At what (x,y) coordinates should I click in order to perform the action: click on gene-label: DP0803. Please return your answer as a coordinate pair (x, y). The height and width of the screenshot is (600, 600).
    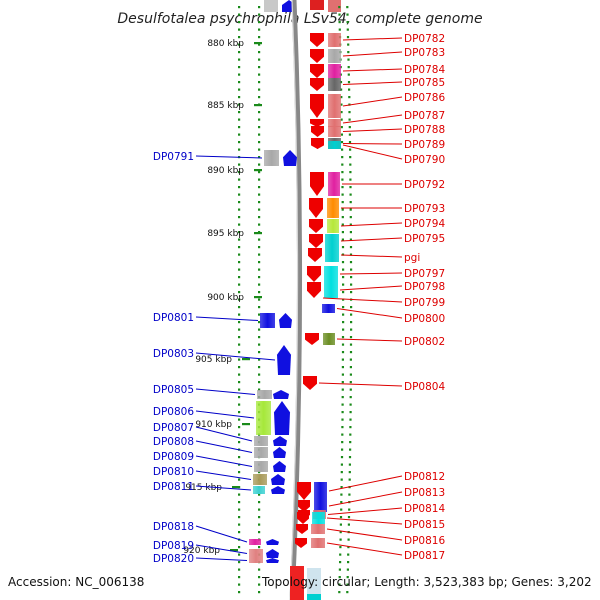
    Looking at the image, I should click on (173, 354).